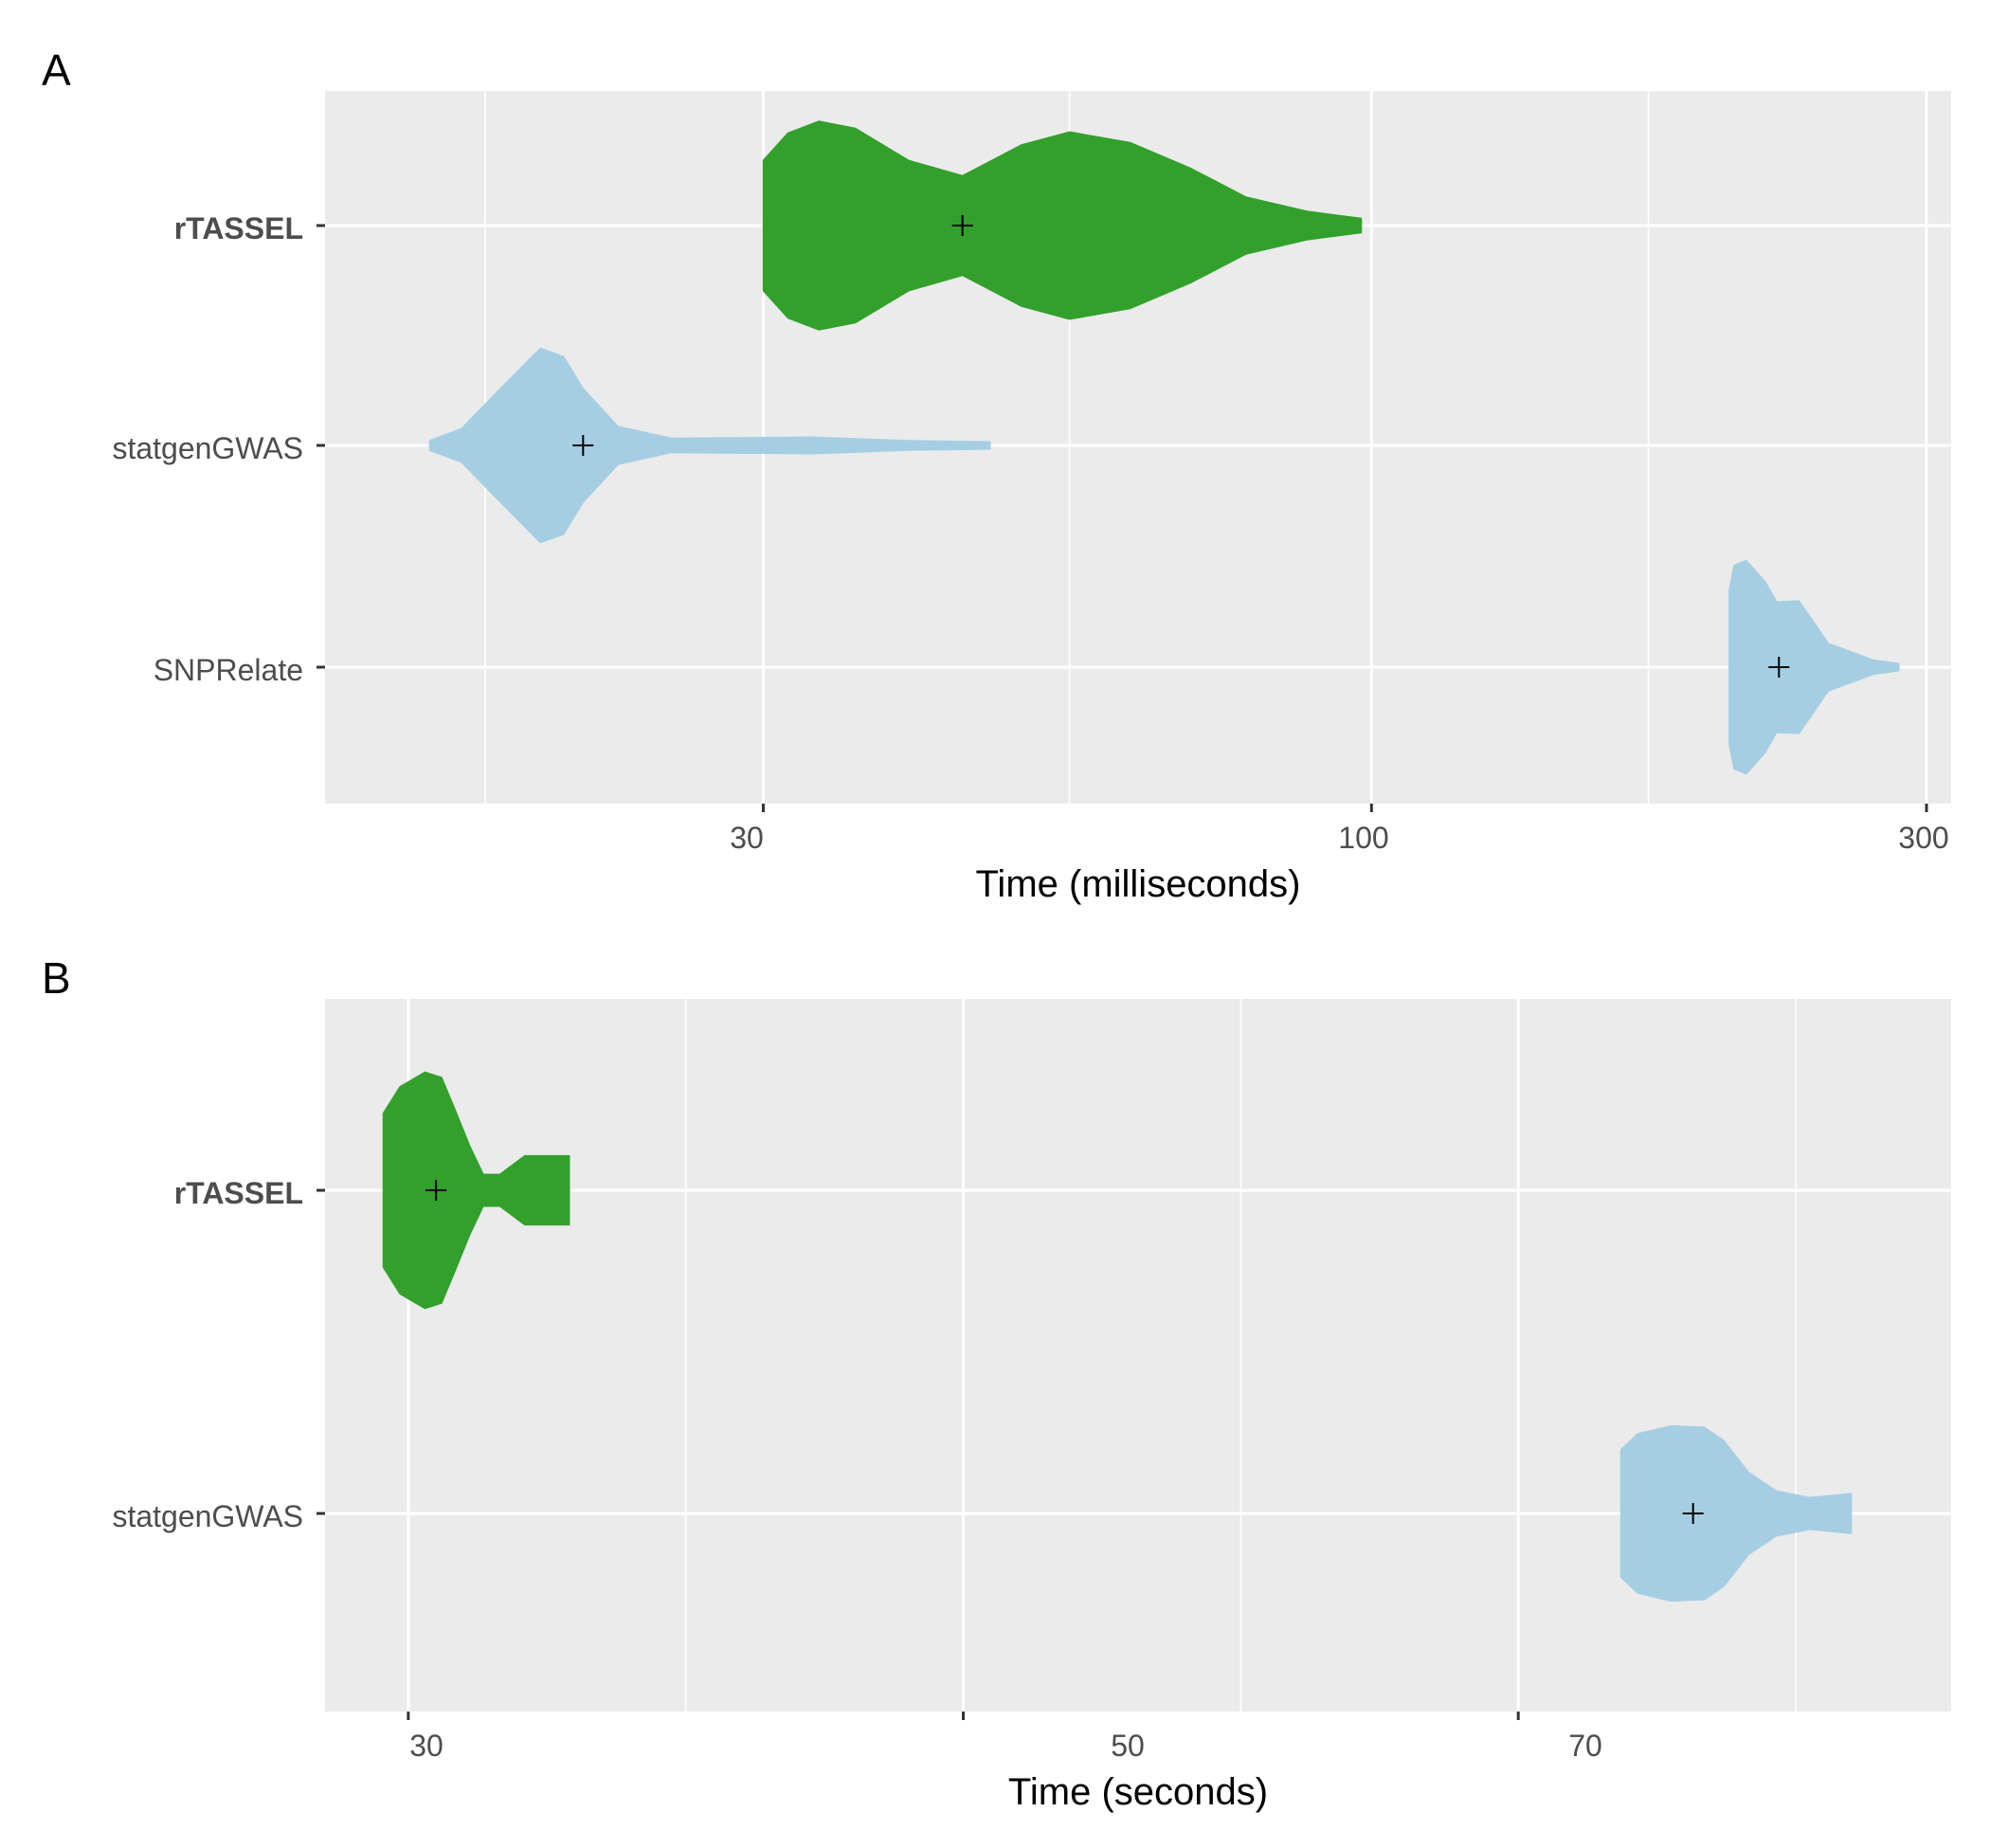  I want to click on panel-b-y-tick-marks, so click(321, 1352).